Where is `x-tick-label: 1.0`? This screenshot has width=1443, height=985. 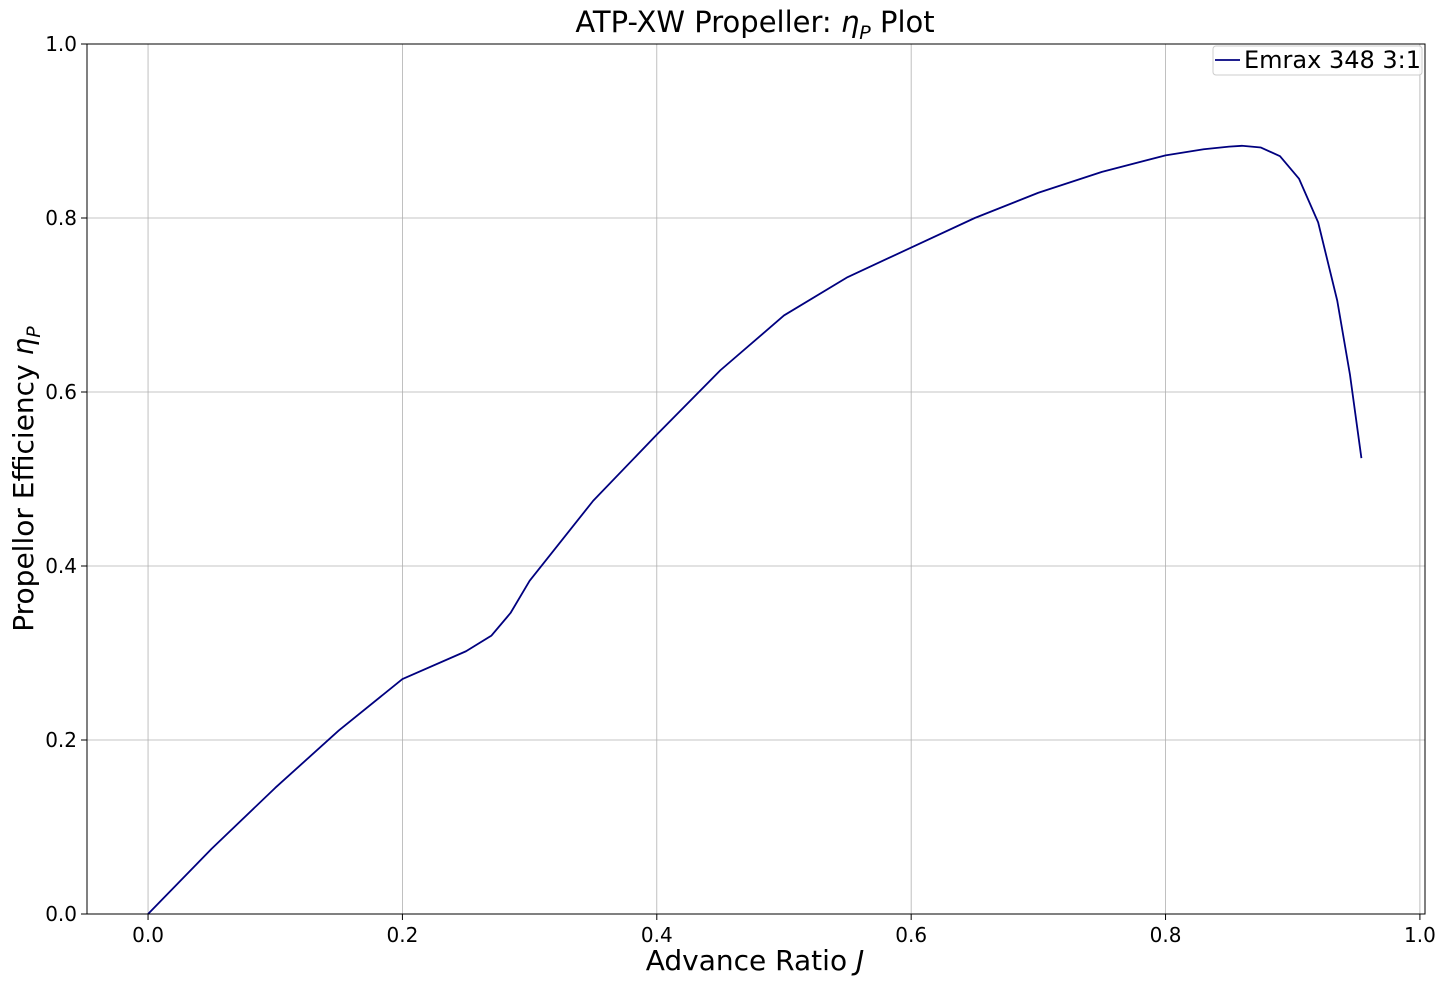 x-tick-label: 1.0 is located at coordinates (1420, 935).